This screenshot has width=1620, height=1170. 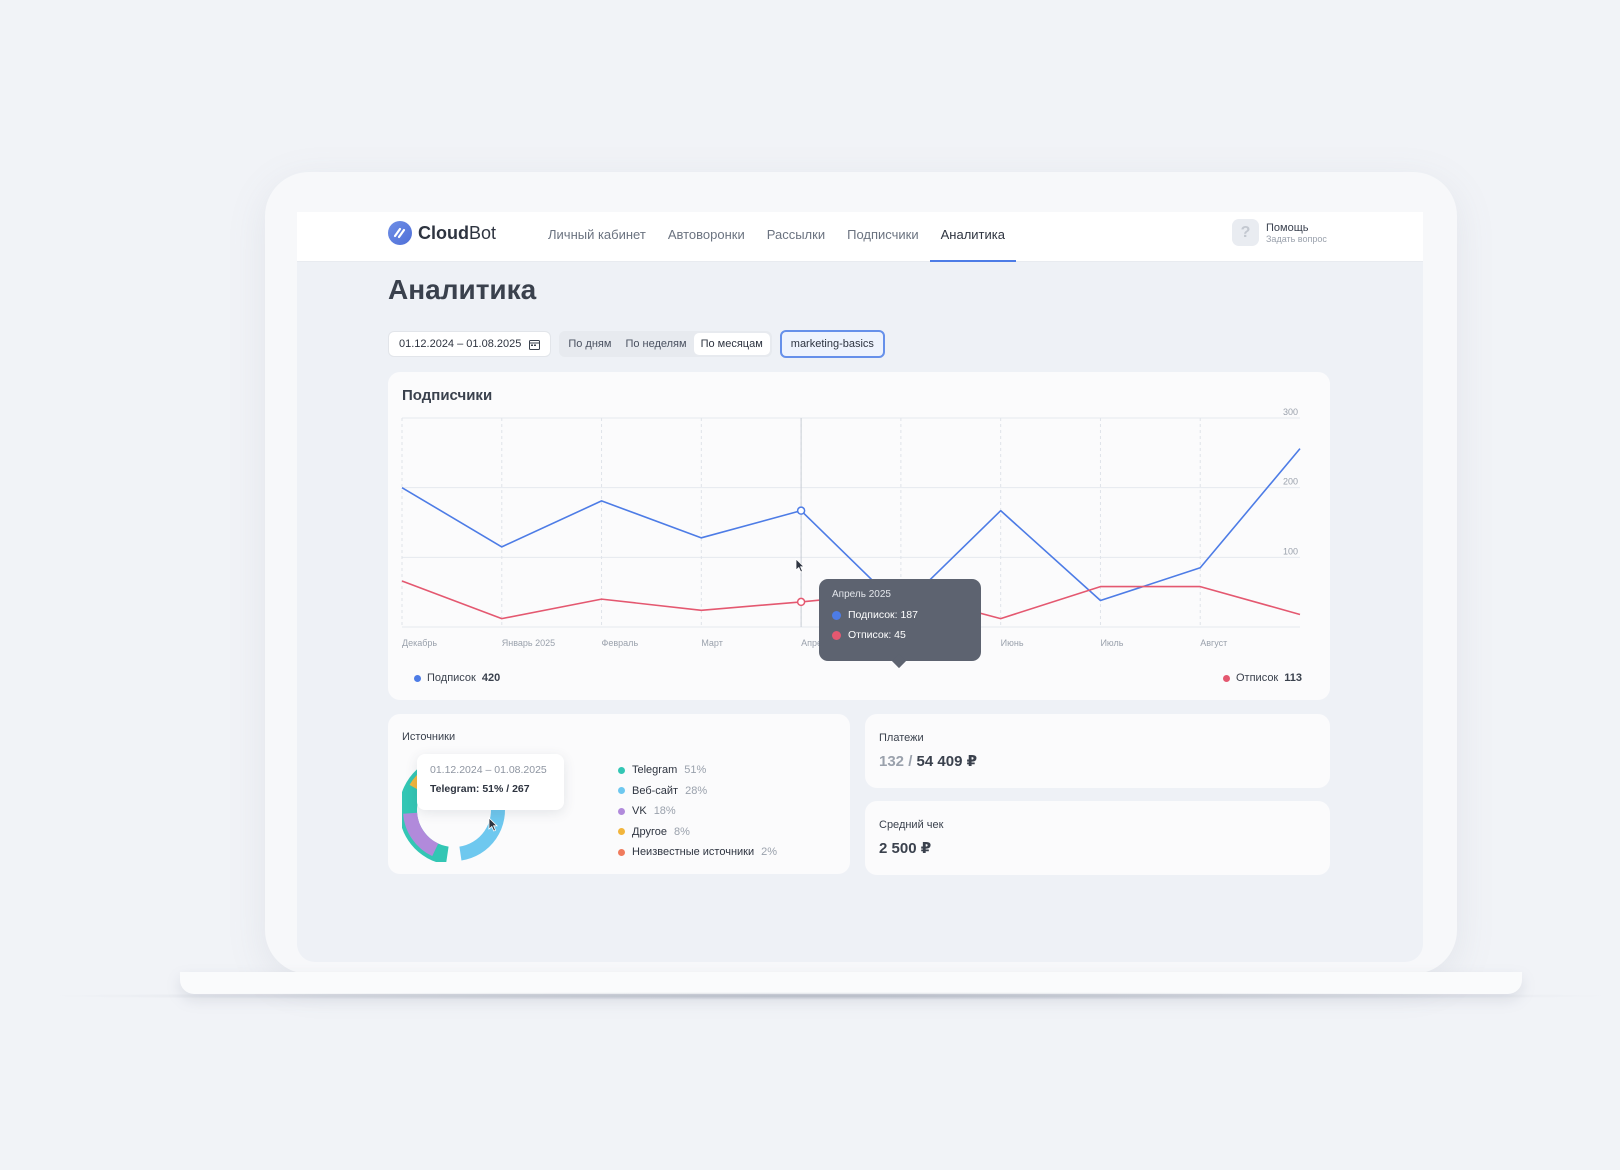 What do you see at coordinates (621, 770) in the screenshot?
I see `telegram-dot` at bounding box center [621, 770].